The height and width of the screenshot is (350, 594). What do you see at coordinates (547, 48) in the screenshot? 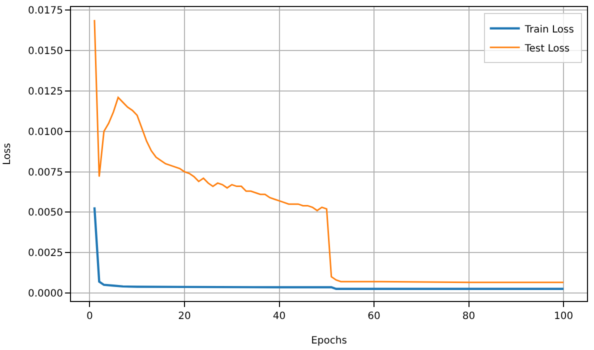
I see `legend-label: Test Loss` at bounding box center [547, 48].